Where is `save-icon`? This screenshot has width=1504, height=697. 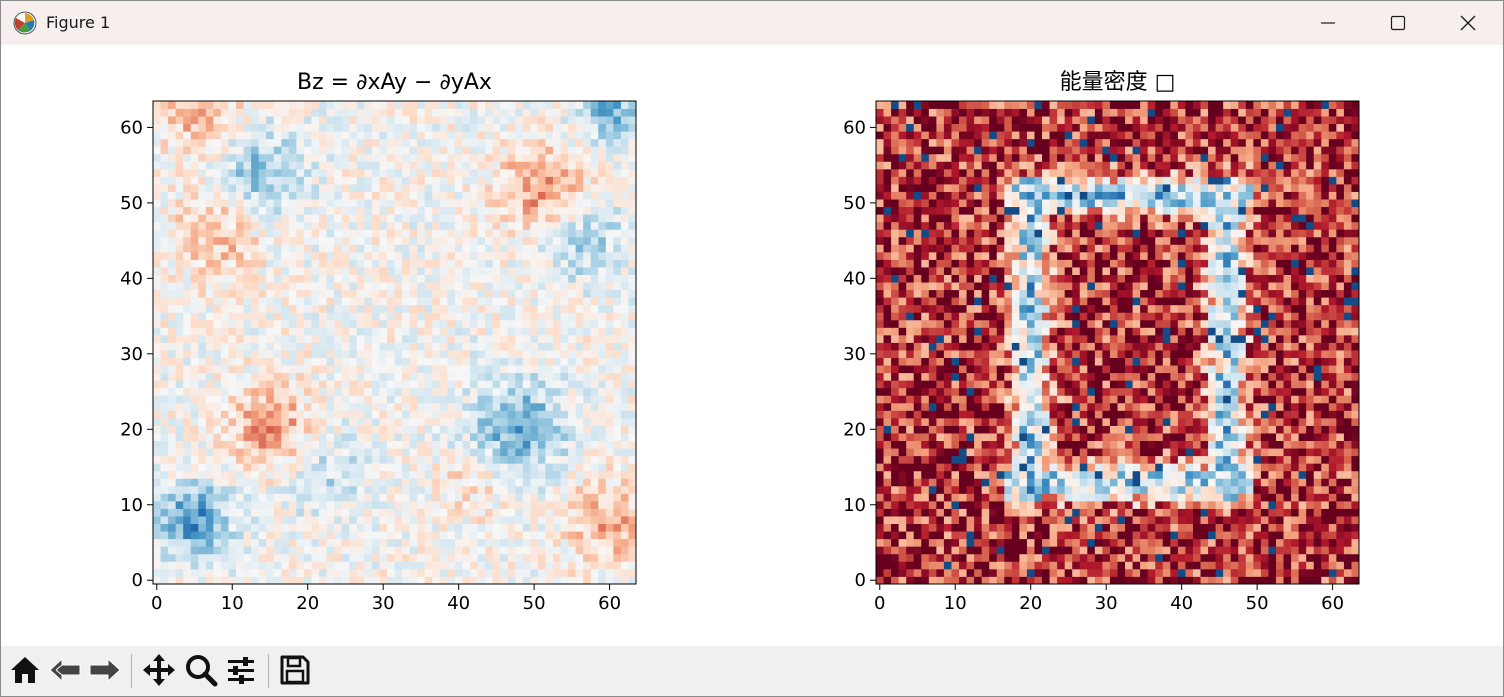
save-icon is located at coordinates (295, 672).